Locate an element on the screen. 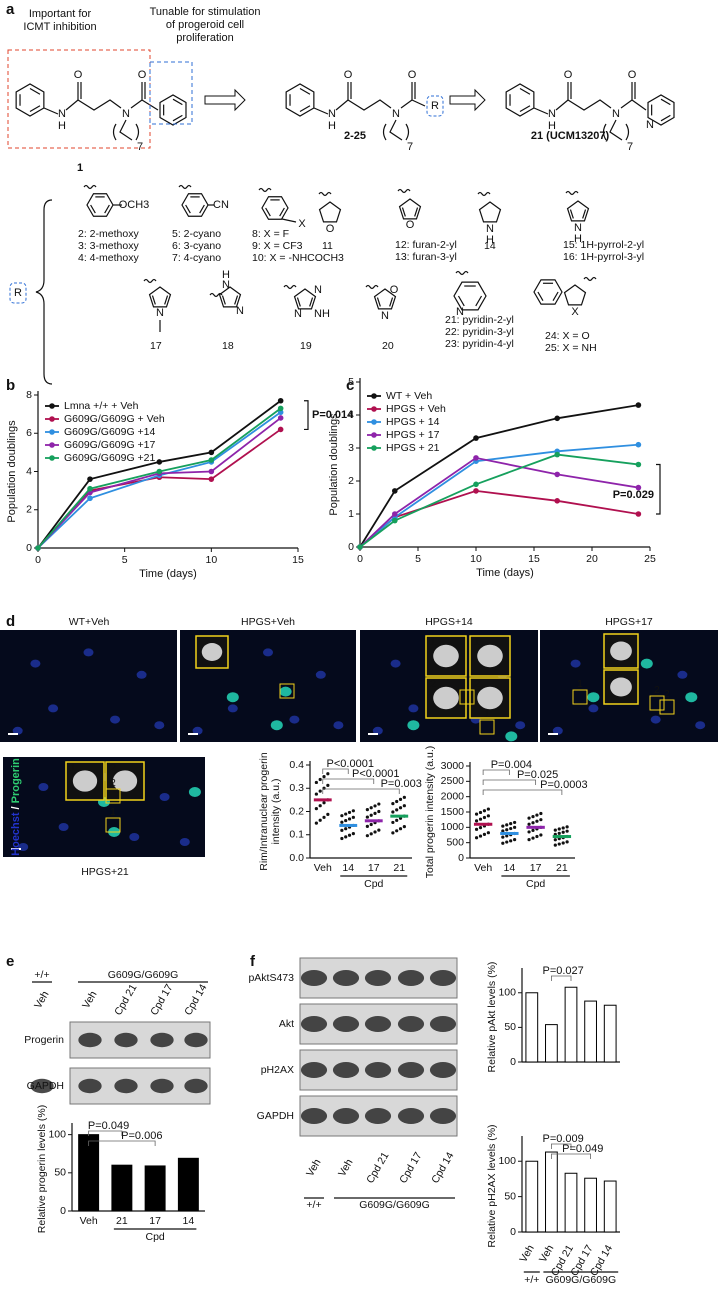 The image size is (722, 1294). y-tick-label: 0.0 is located at coordinates (296, 858).